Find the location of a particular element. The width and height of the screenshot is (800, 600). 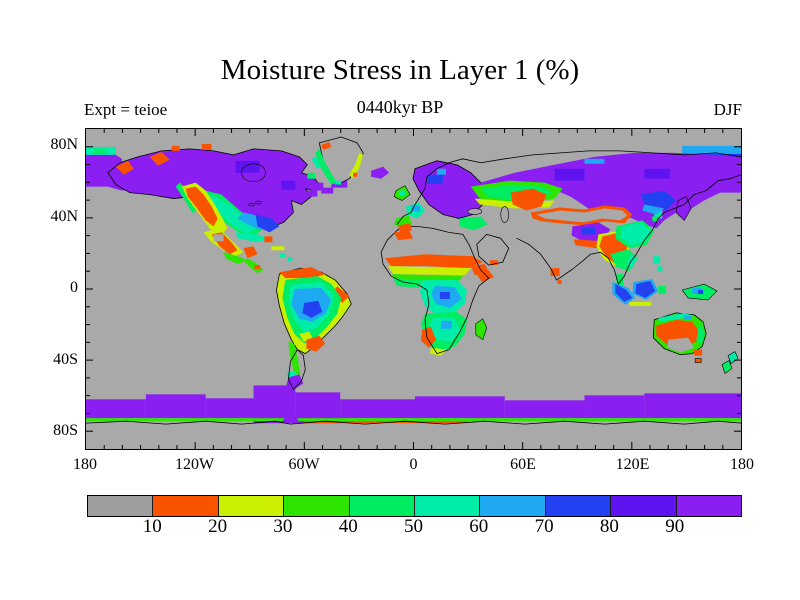

lat-tick-label: 40S is located at coordinates (65, 359).